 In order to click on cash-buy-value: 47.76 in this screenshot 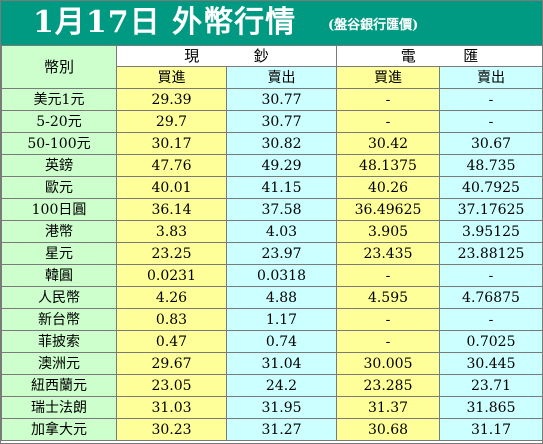, I will do `click(171, 165)`.